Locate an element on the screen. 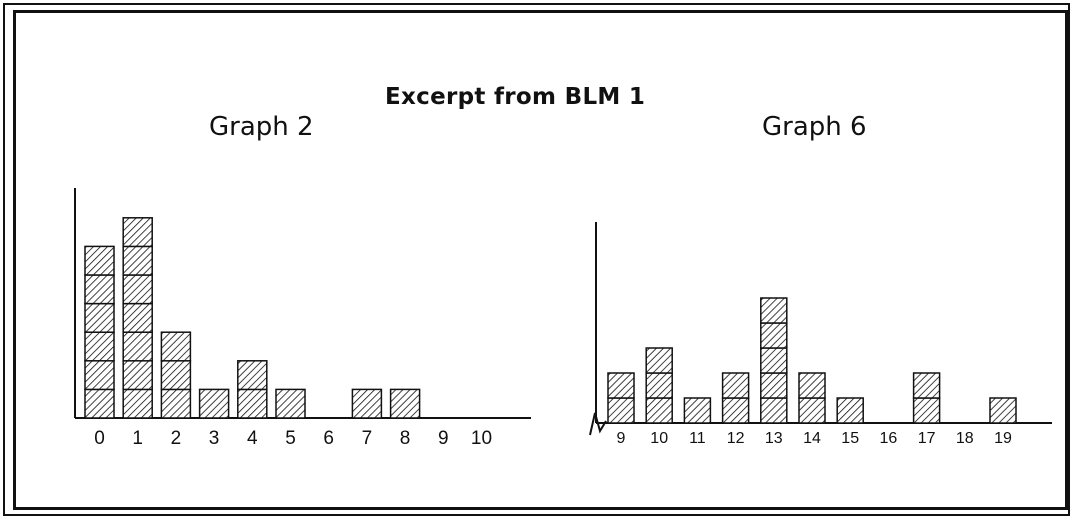 This screenshot has width=1075, height=521. x-tick-label: 8 is located at coordinates (405, 438).